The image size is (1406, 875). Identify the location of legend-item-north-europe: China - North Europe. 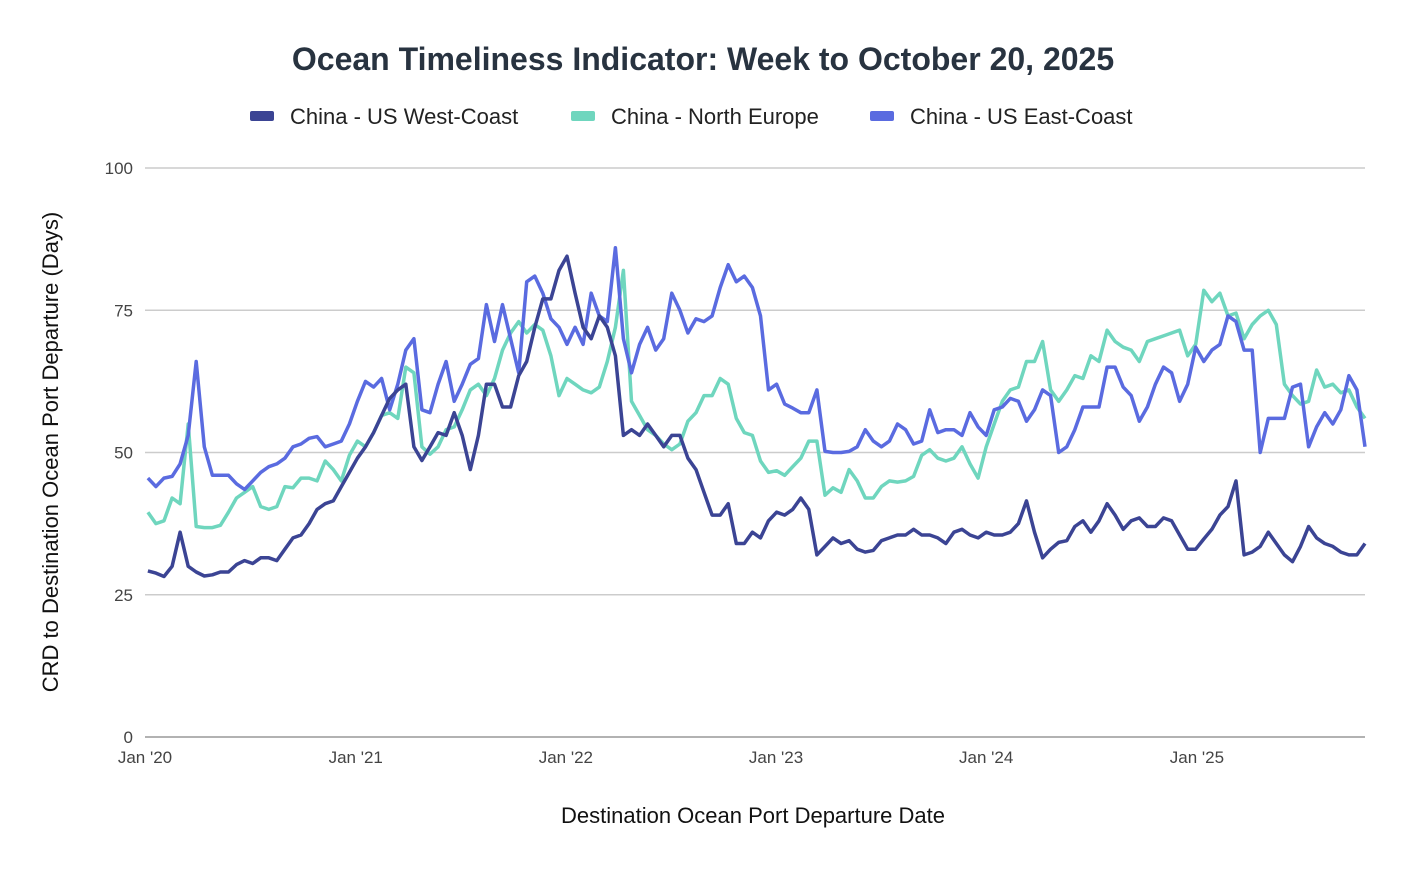
(695, 116).